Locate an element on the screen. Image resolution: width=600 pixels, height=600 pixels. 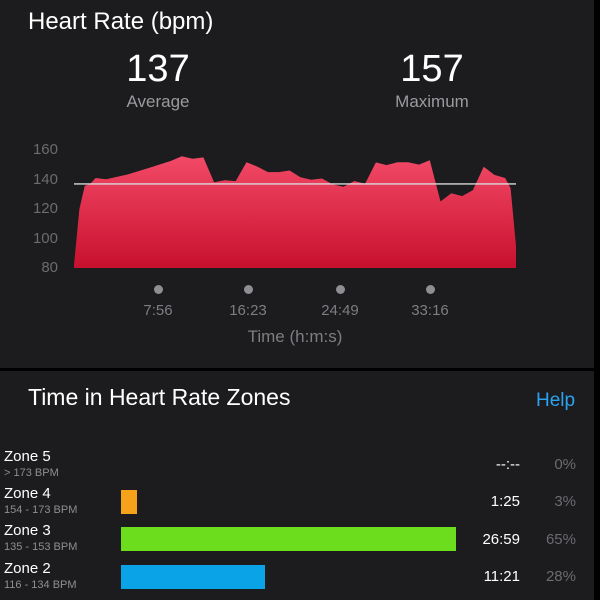
heart-rate-area is located at coordinates (295, 212).